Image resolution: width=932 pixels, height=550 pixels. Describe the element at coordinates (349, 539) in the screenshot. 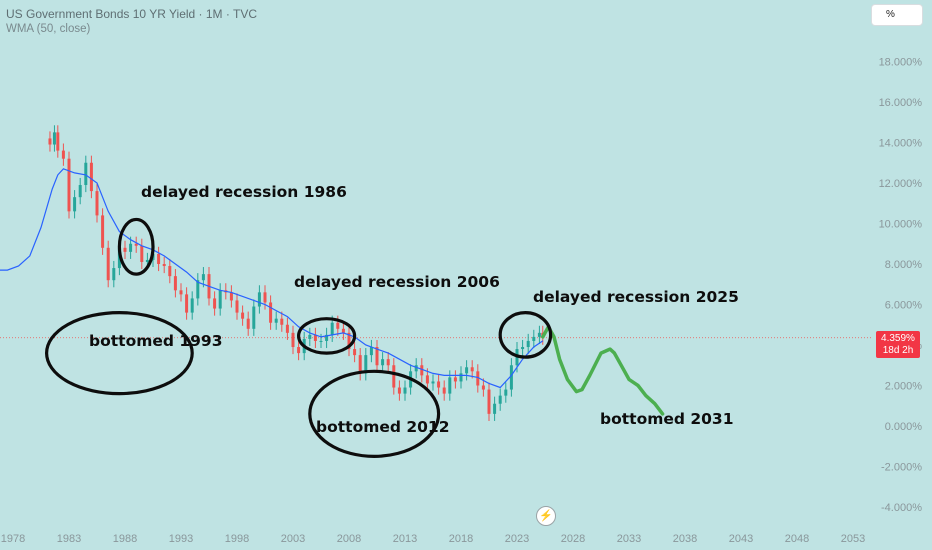

I see `x-tick-label: 2008` at that location.